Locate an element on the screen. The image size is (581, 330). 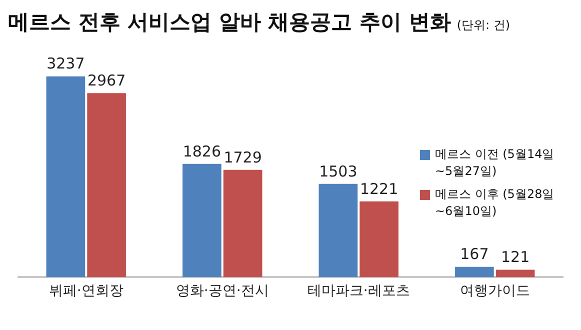
chart-subtitle: (단위: 건) is located at coordinates (483, 25).